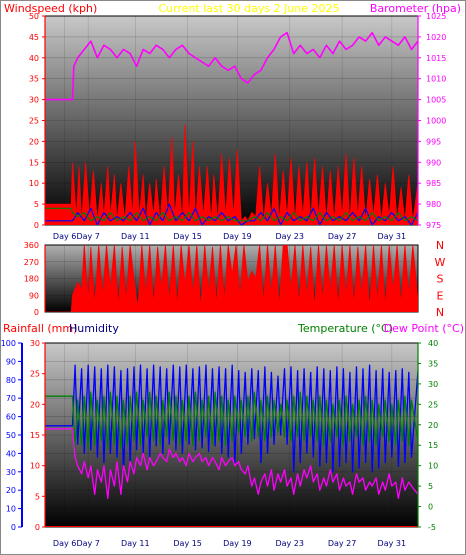 The width and height of the screenshot is (466, 555). I want to click on direction-degree-label: 270, so click(31, 262).